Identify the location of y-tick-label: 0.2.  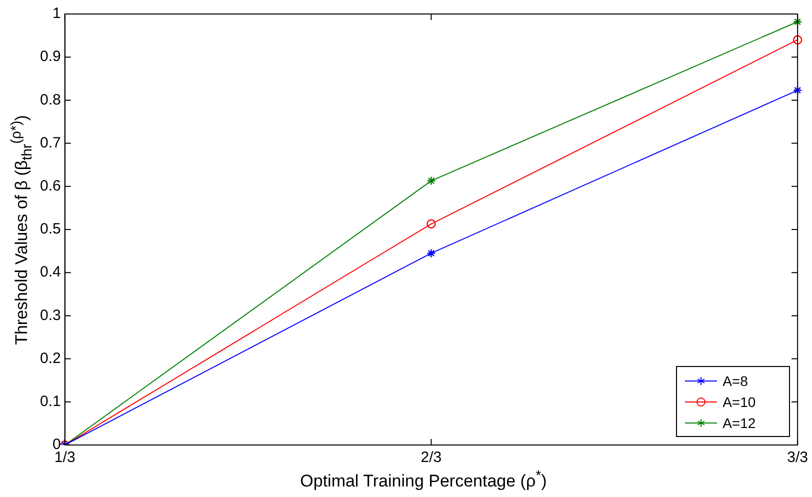
(50, 358).